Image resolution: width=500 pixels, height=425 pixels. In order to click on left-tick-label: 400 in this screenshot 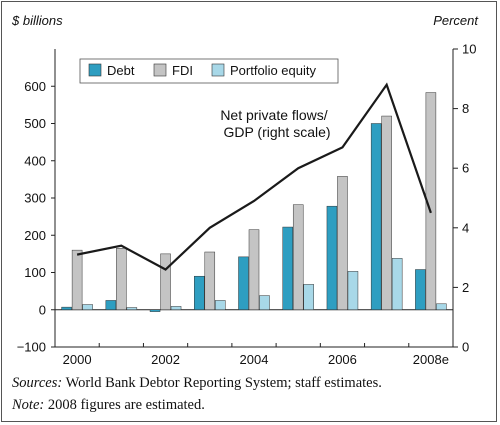, I will do `click(35, 160)`.